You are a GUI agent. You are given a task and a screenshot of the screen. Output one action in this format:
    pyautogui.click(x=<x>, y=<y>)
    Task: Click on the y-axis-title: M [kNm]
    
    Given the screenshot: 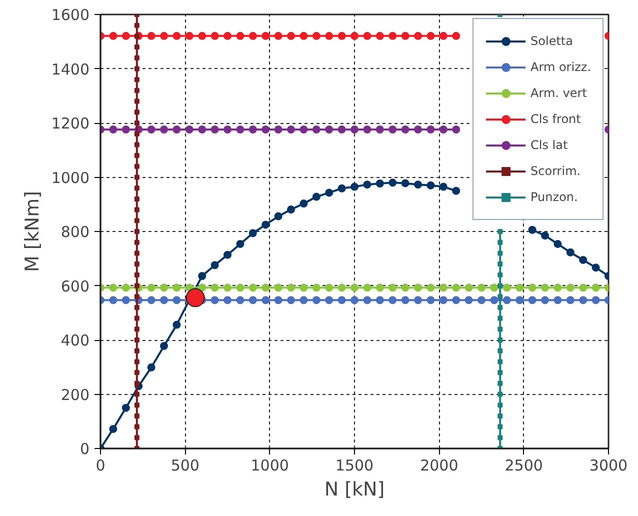 What is the action you would take?
    pyautogui.click(x=32, y=231)
    